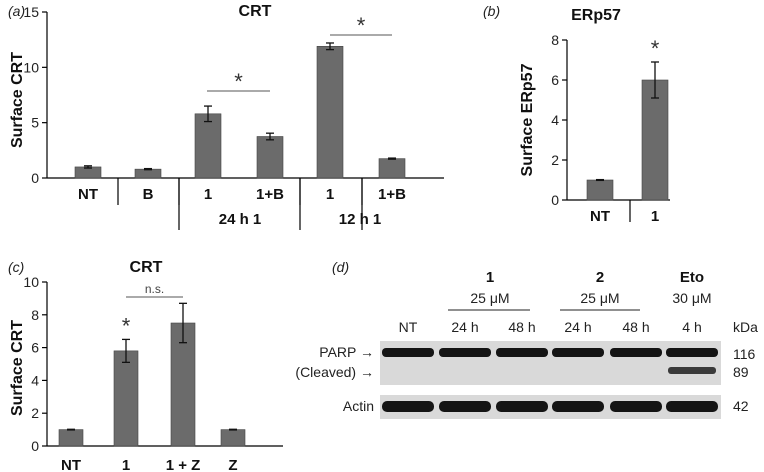  Describe the element at coordinates (16, 267) in the screenshot. I see `panel-c-label: (c)` at that location.